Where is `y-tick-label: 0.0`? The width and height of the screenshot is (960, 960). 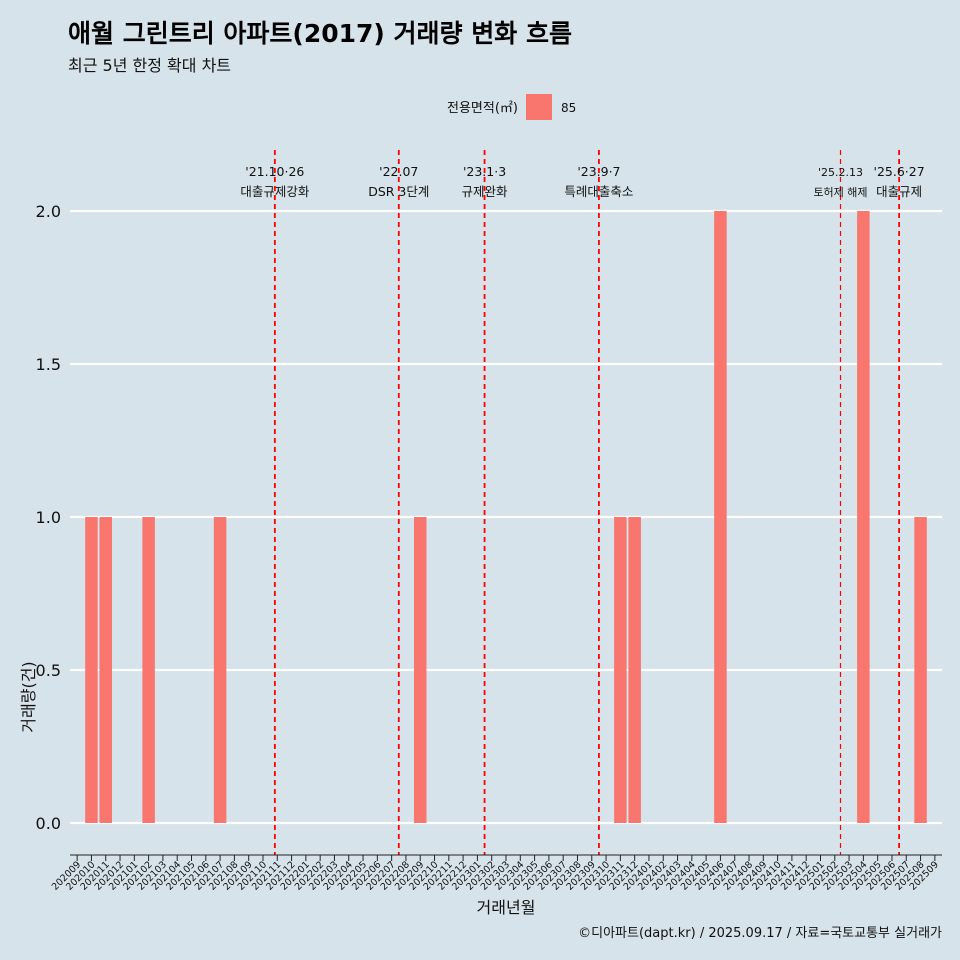 y-tick-label: 0.0 is located at coordinates (48, 823).